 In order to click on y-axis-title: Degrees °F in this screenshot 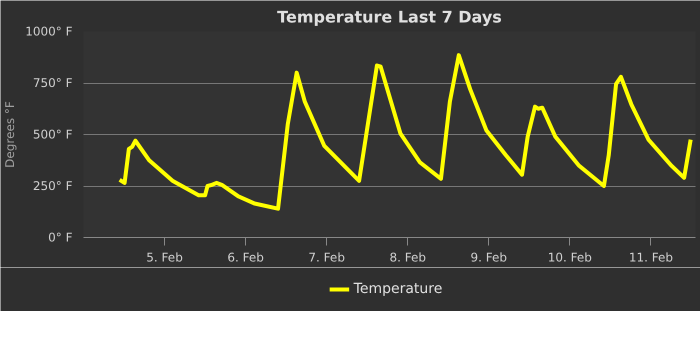, I will do `click(10, 134)`.